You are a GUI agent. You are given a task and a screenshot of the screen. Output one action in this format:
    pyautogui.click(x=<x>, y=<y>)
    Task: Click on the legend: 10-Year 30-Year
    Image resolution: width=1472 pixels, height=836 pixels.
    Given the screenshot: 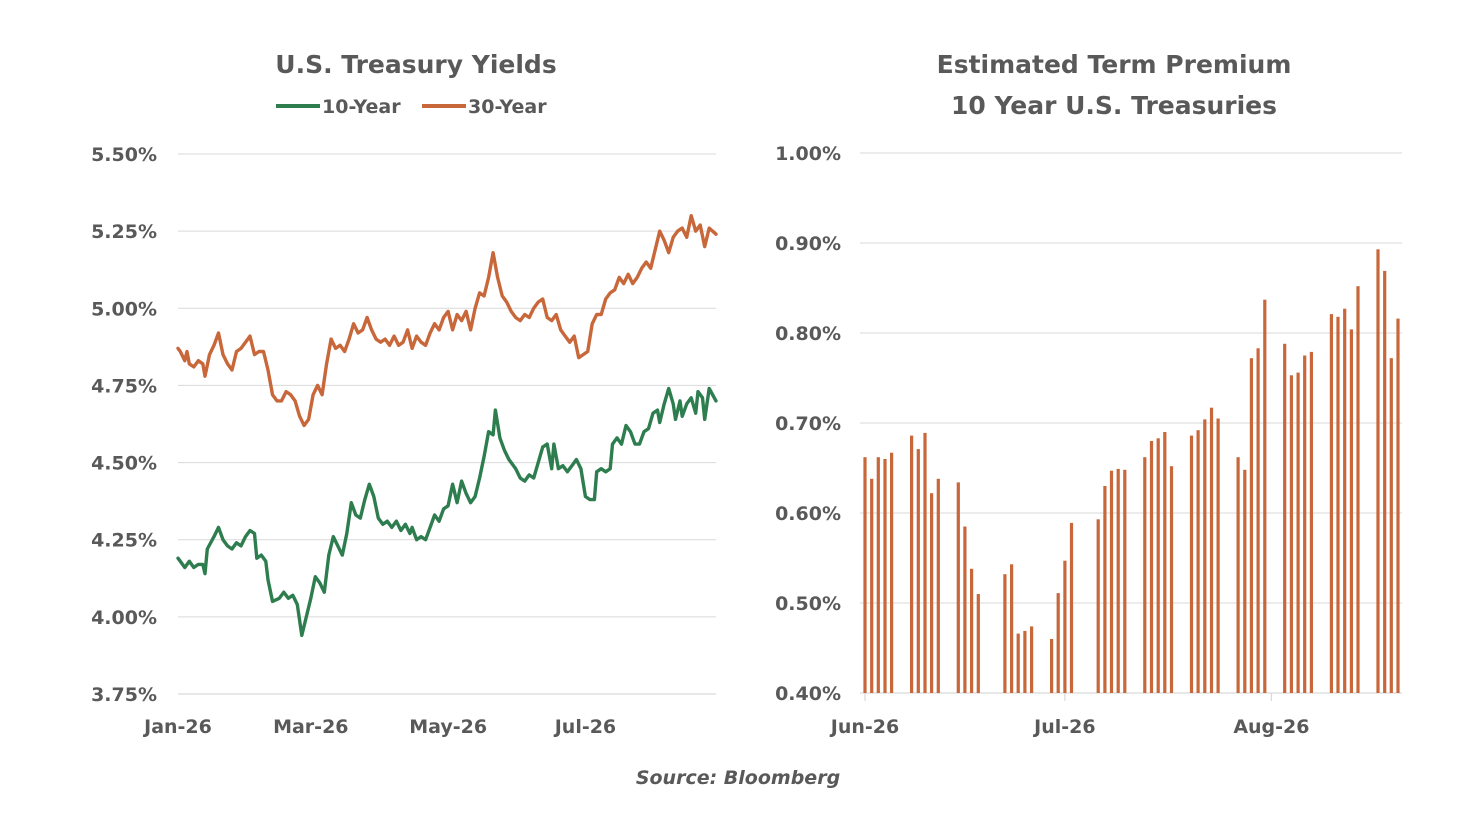 What is the action you would take?
    pyautogui.click(x=411, y=107)
    